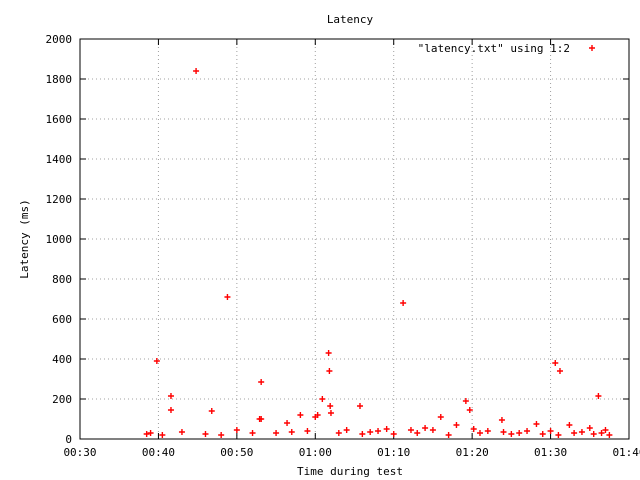 The height and width of the screenshot is (480, 640). Describe the element at coordinates (59, 119) in the screenshot. I see `y-tick-label: 1600` at that location.